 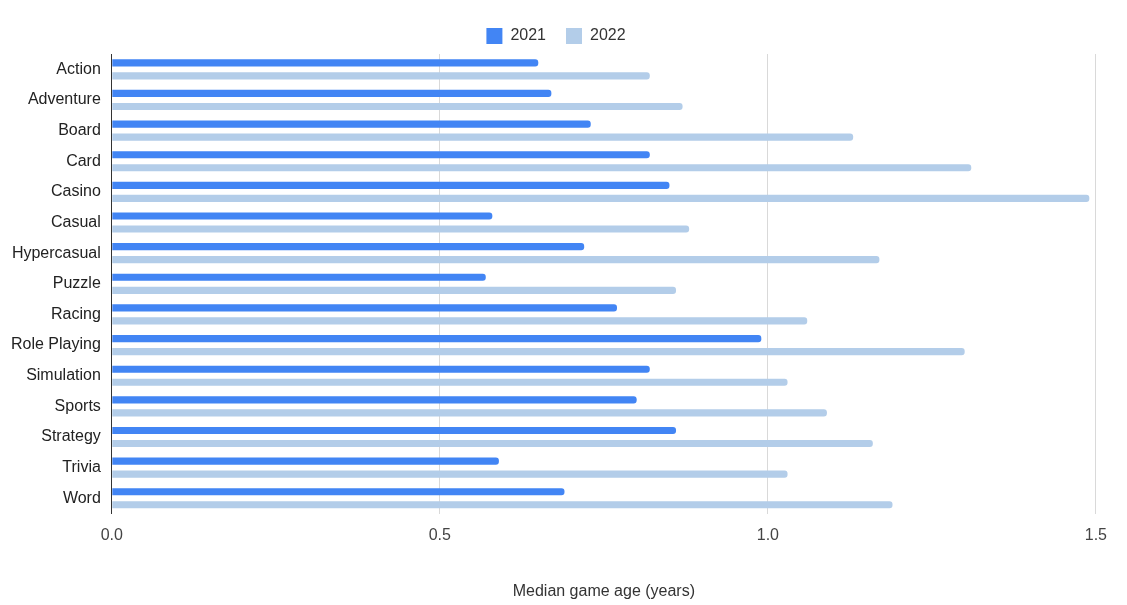 I want to click on y-tick-label: Casual, so click(x=76, y=221).